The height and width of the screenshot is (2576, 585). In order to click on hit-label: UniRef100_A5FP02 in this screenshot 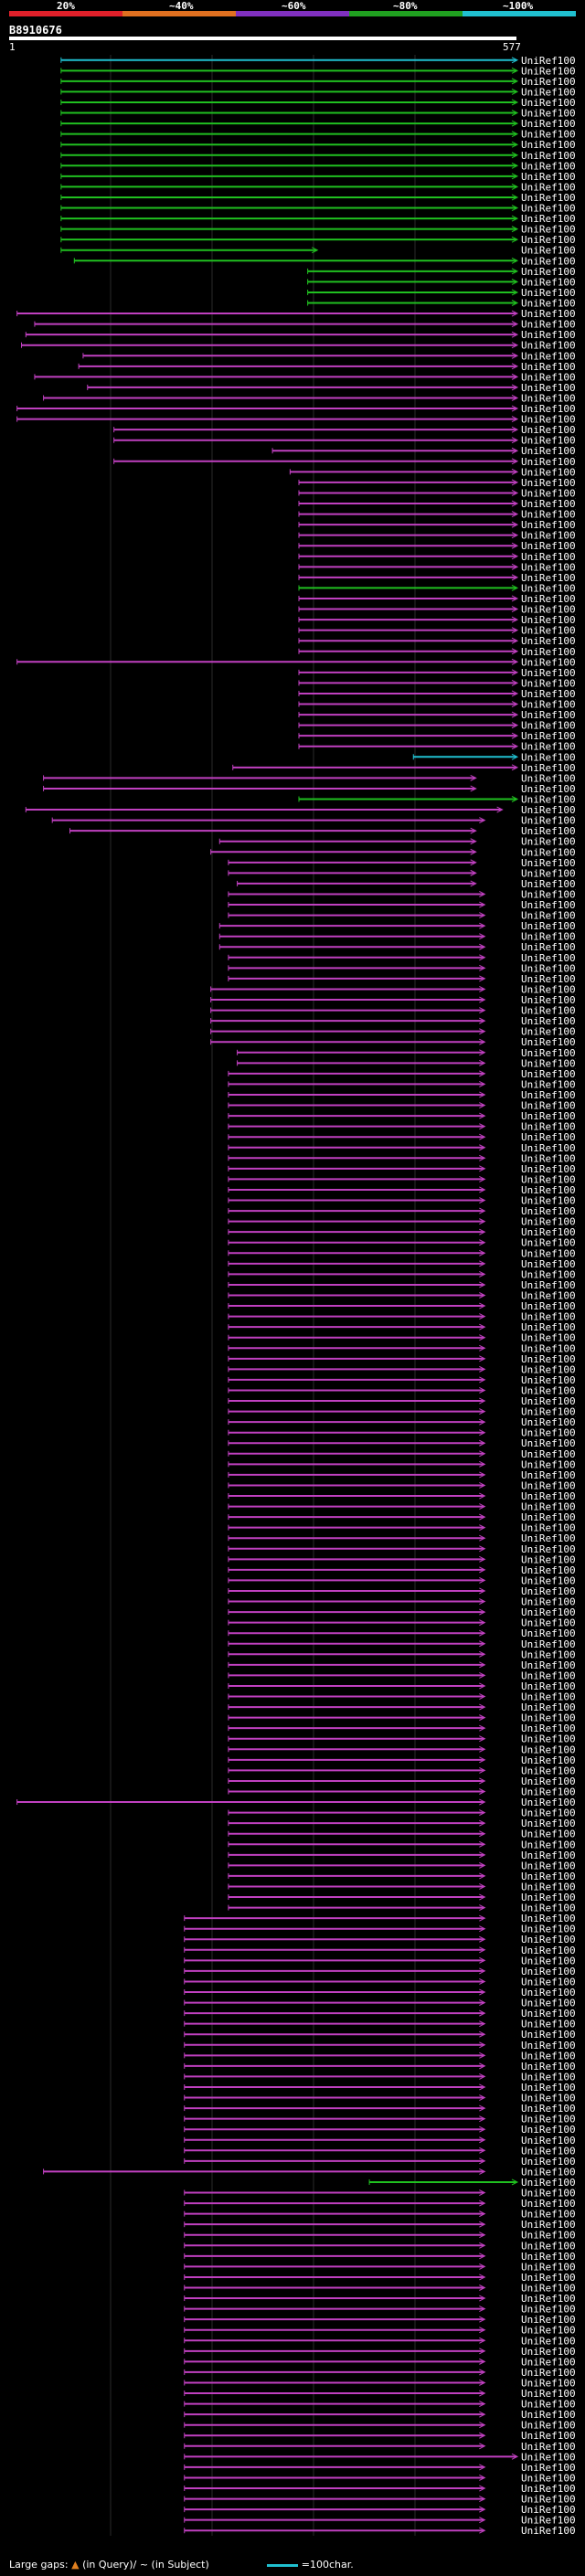, I will do `click(548, 1222)`.